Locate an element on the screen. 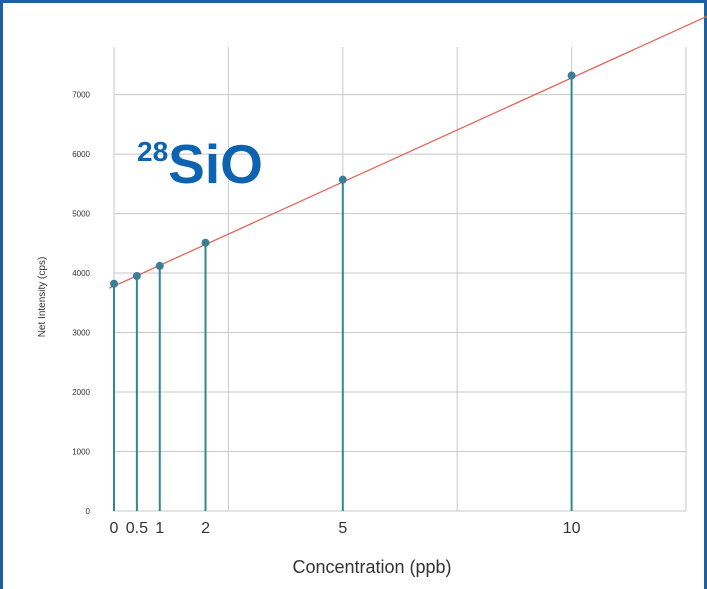 This screenshot has height=589, width=707. x-tick-labels: 0 0.5 1 2 5 10 is located at coordinates (345, 528).